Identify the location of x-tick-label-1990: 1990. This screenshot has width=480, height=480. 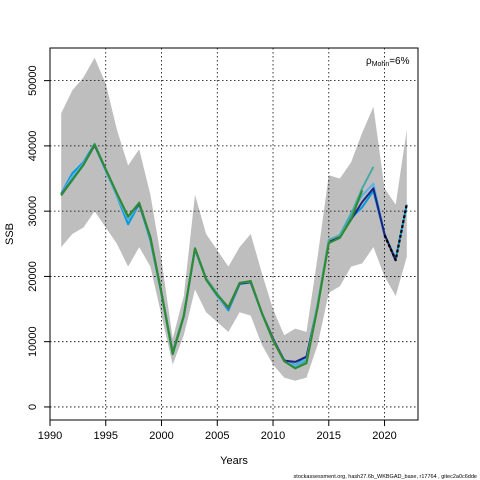
(50, 436).